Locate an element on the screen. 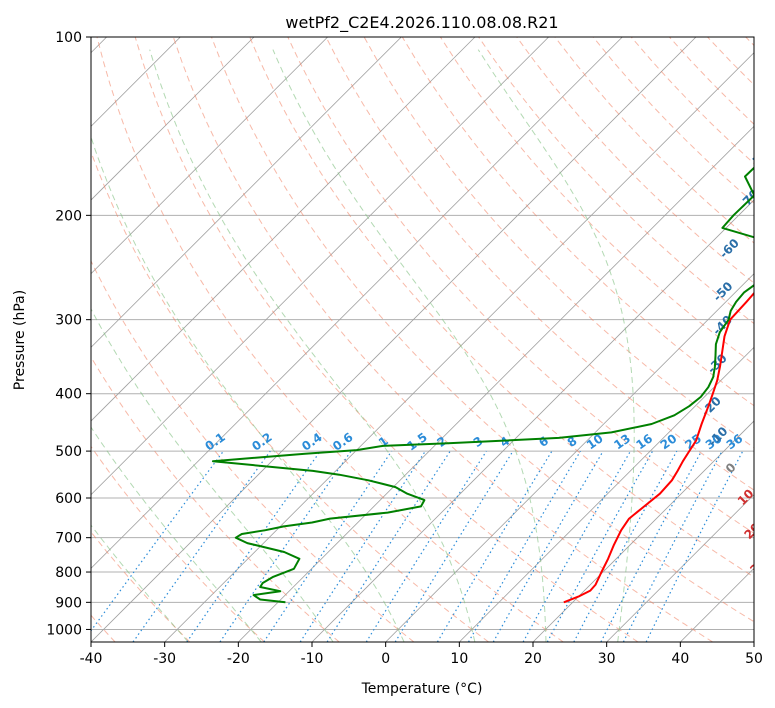  x-tick-label: -30 is located at coordinates (164, 659).